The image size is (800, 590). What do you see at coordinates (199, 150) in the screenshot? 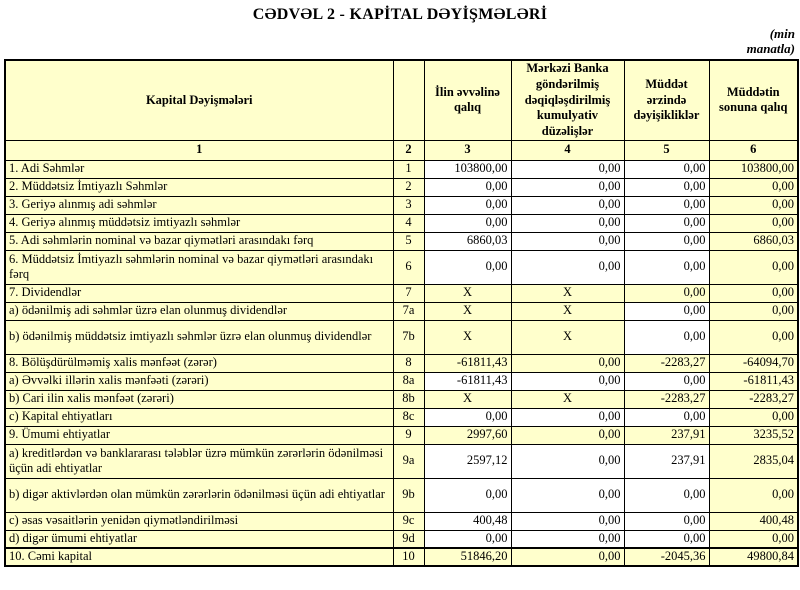
I see `column-number-1: 1` at bounding box center [199, 150].